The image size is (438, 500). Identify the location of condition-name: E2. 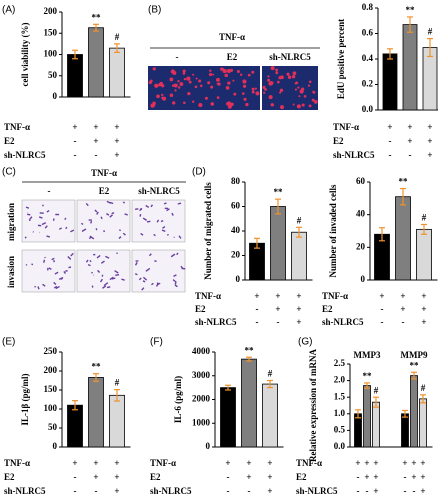
(338, 141).